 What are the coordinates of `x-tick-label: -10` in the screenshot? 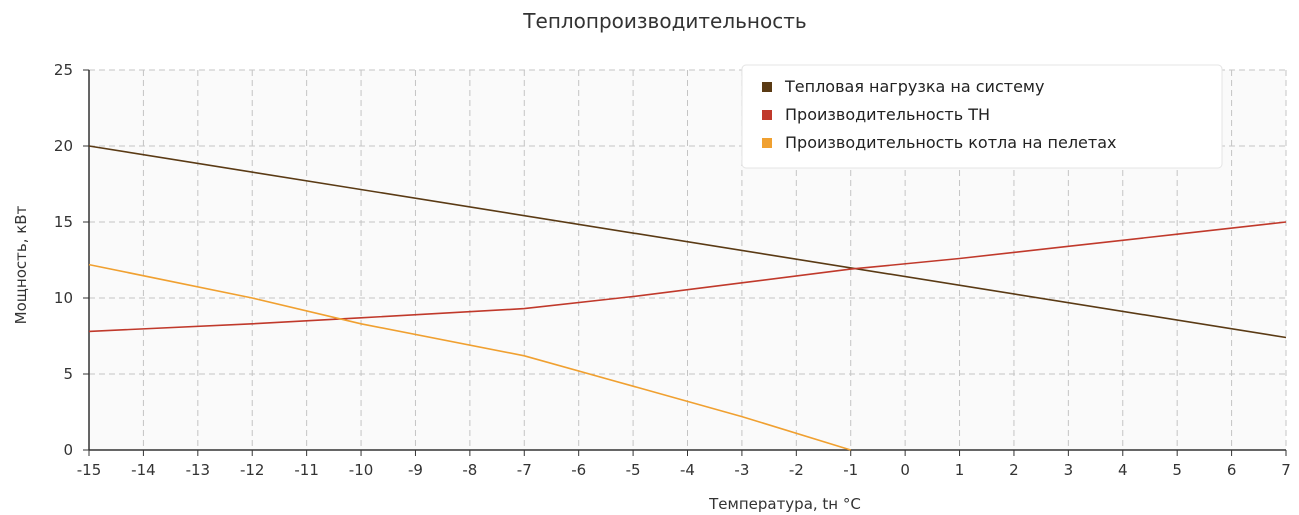 It's located at (361, 470).